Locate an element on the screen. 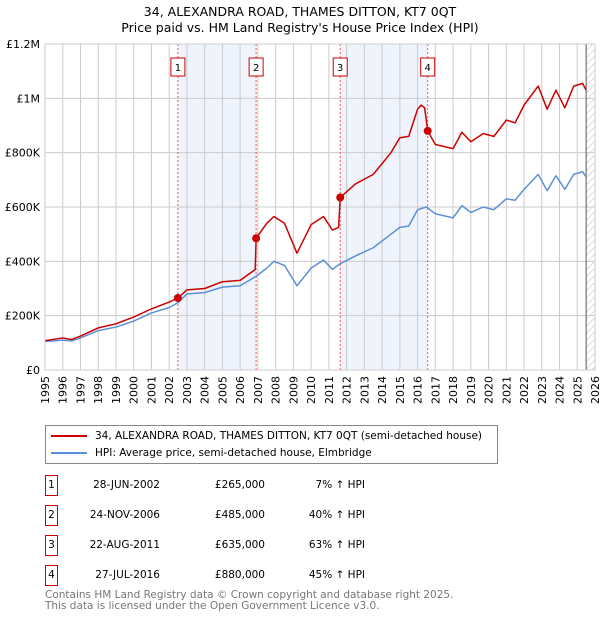 The width and height of the screenshot is (600, 620). x-tick-label: 1995 is located at coordinates (45, 390).